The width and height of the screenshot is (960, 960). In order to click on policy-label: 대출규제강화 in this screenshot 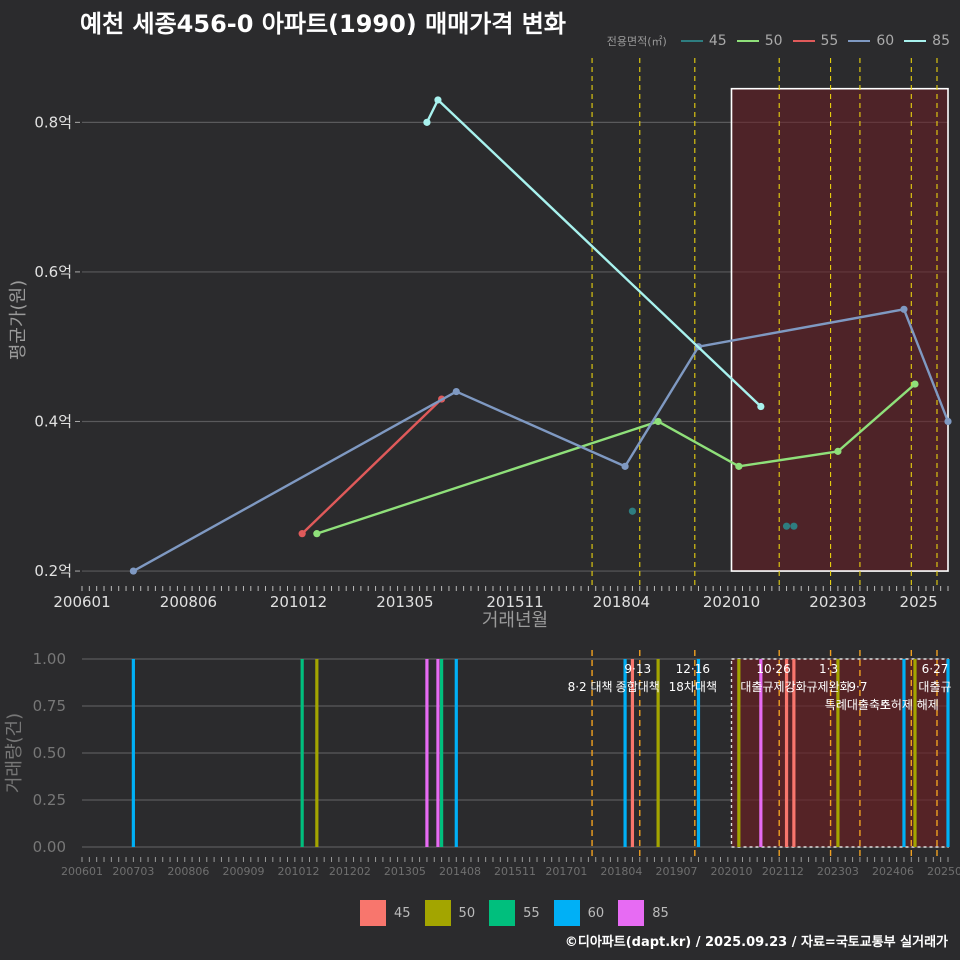, I will do `click(773, 687)`.